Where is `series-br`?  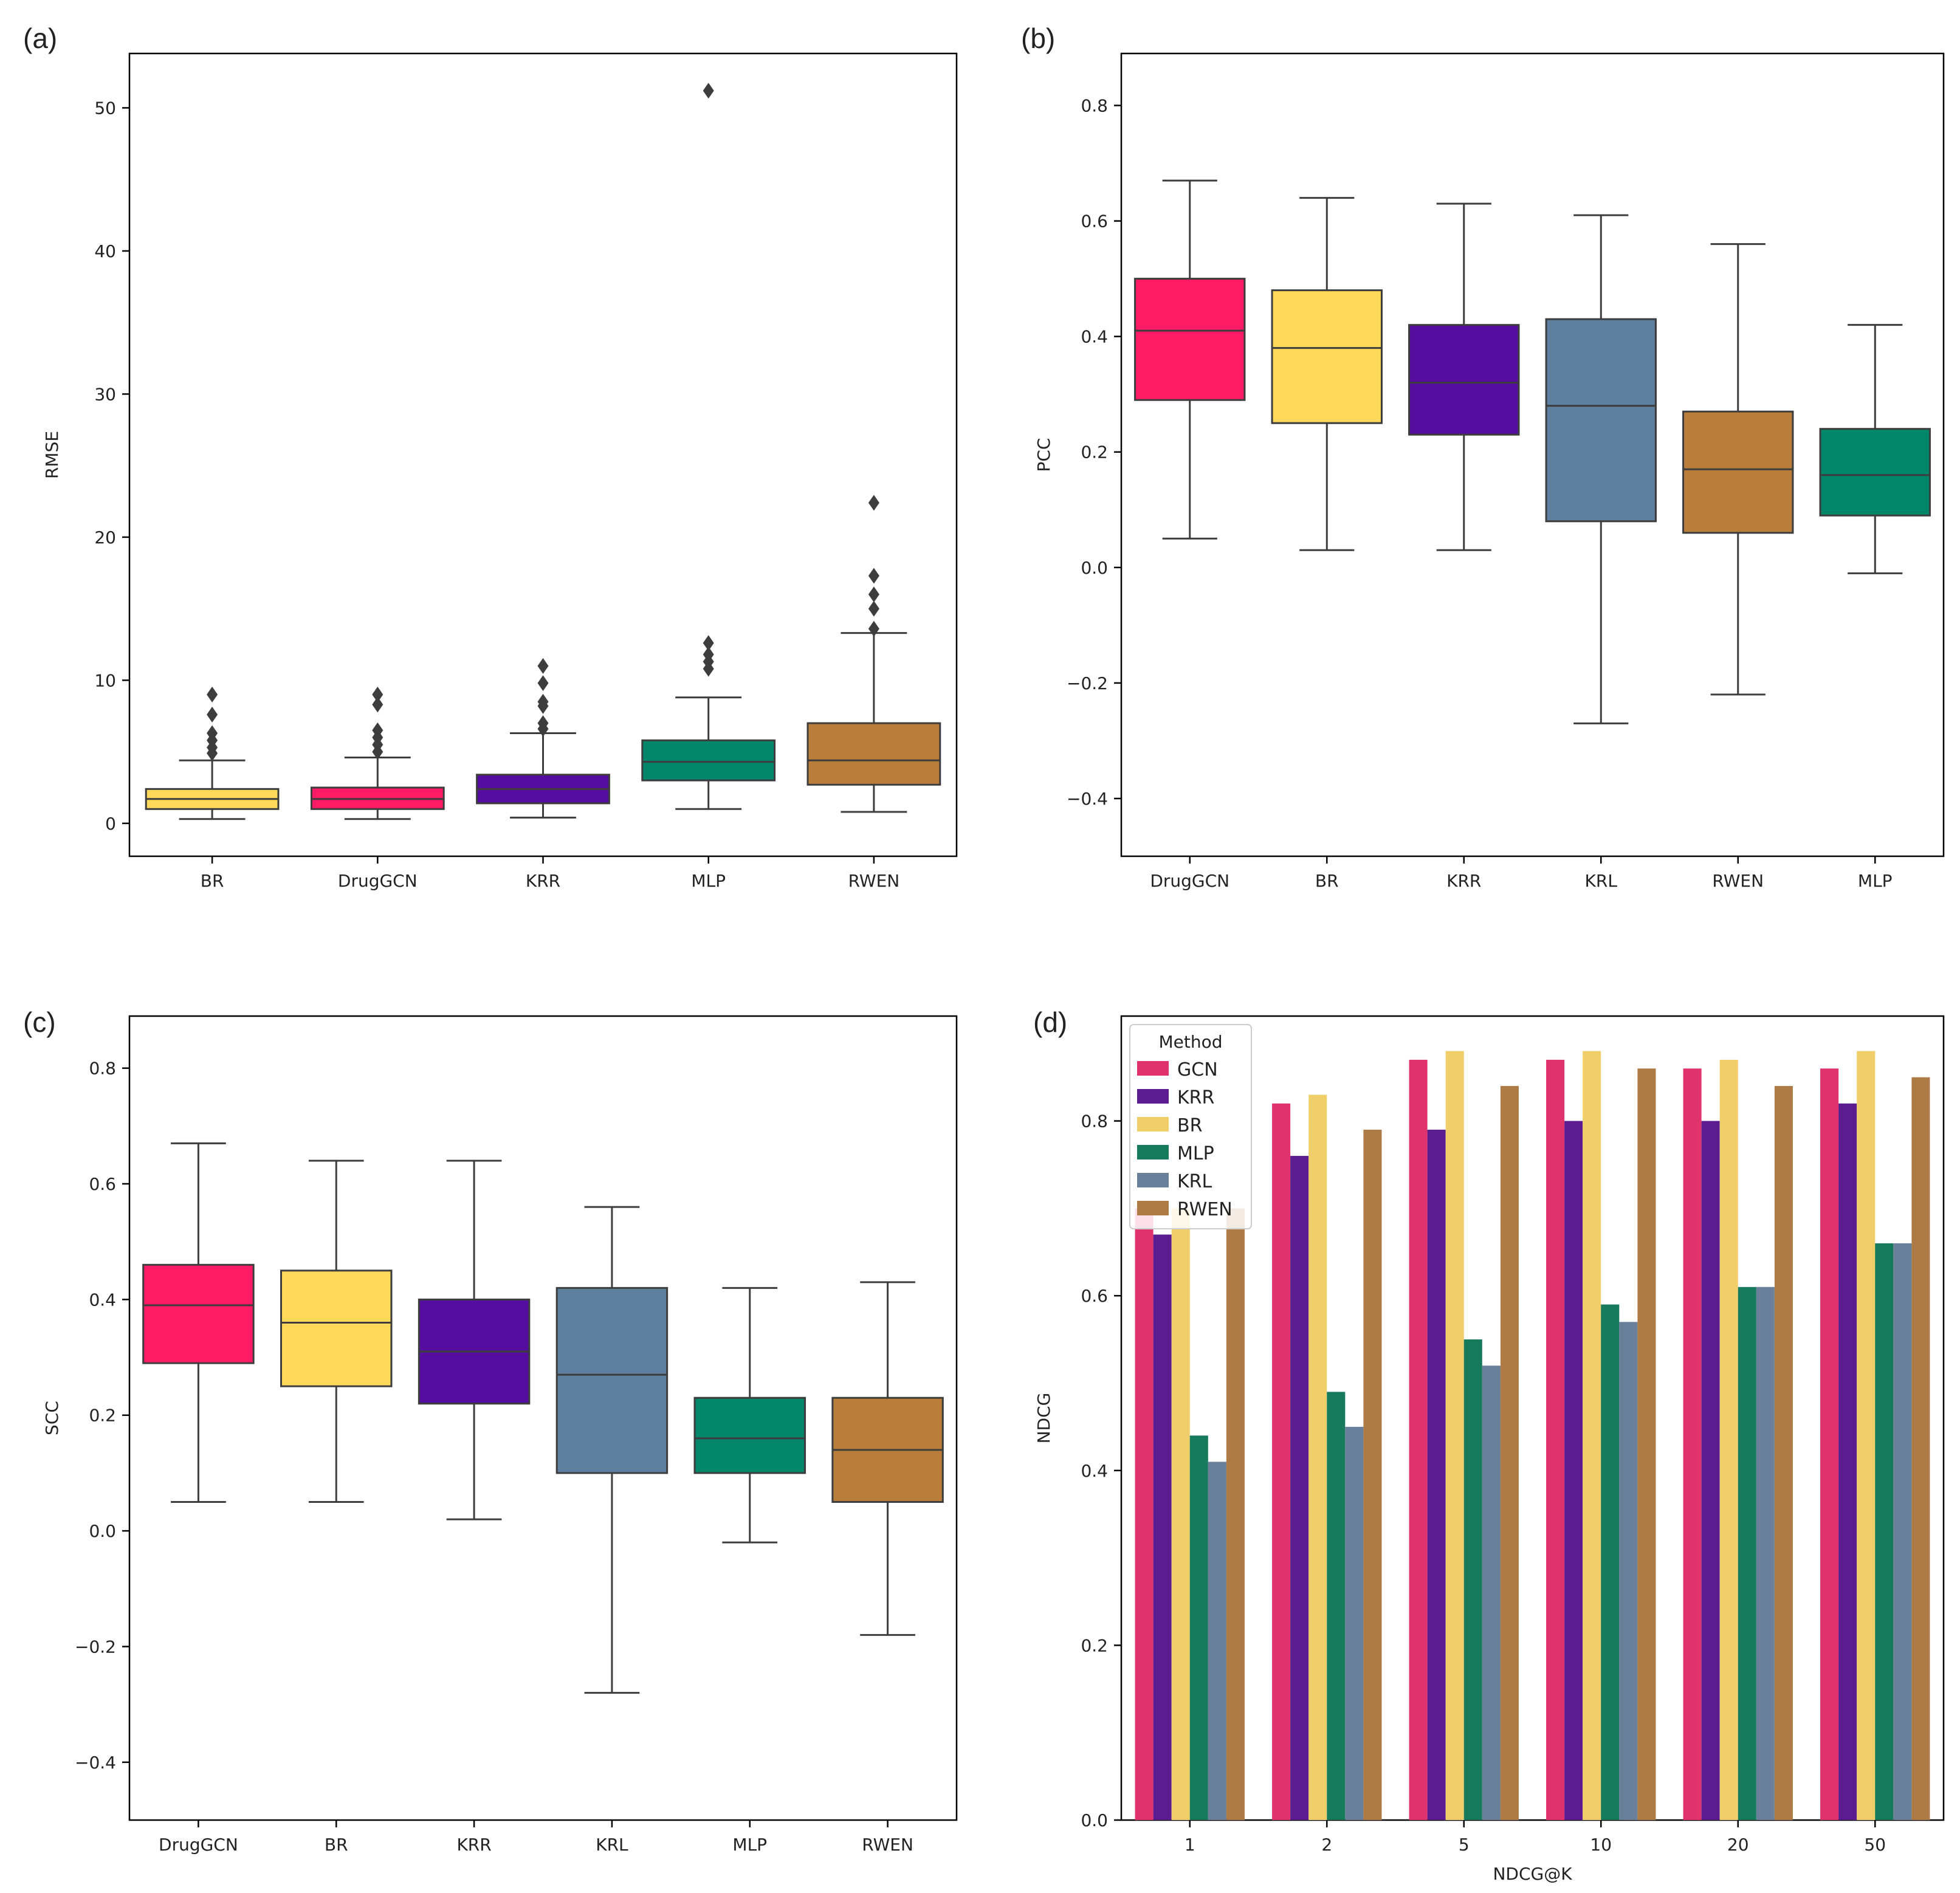
series-br is located at coordinates (1523, 1436).